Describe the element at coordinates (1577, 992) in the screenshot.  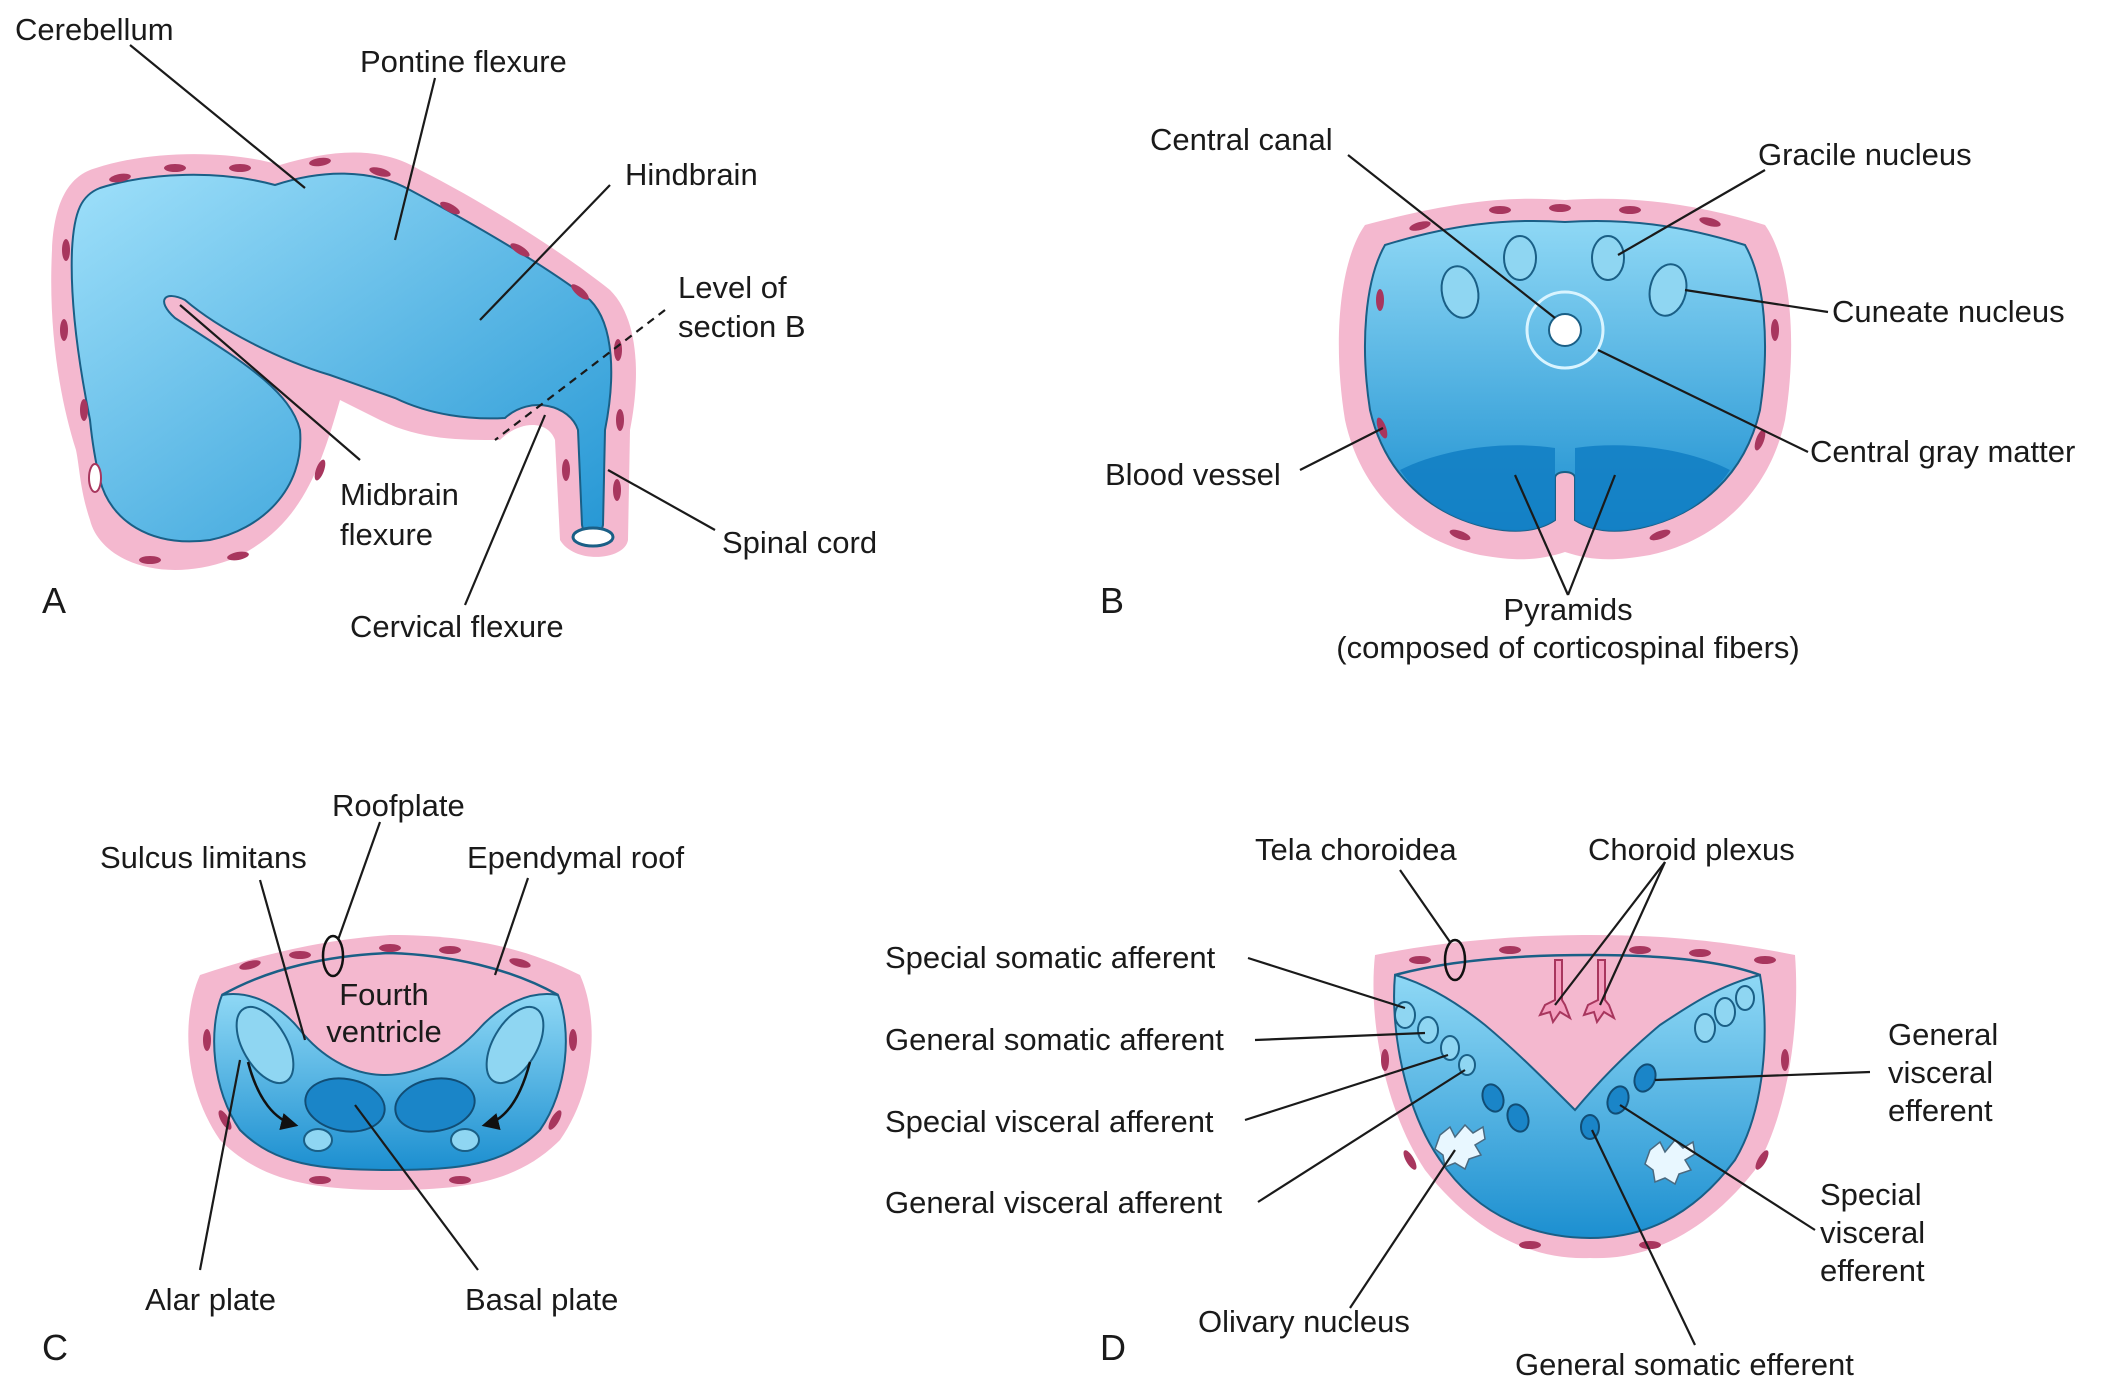
I see `choroid-plexus-tufts` at that location.